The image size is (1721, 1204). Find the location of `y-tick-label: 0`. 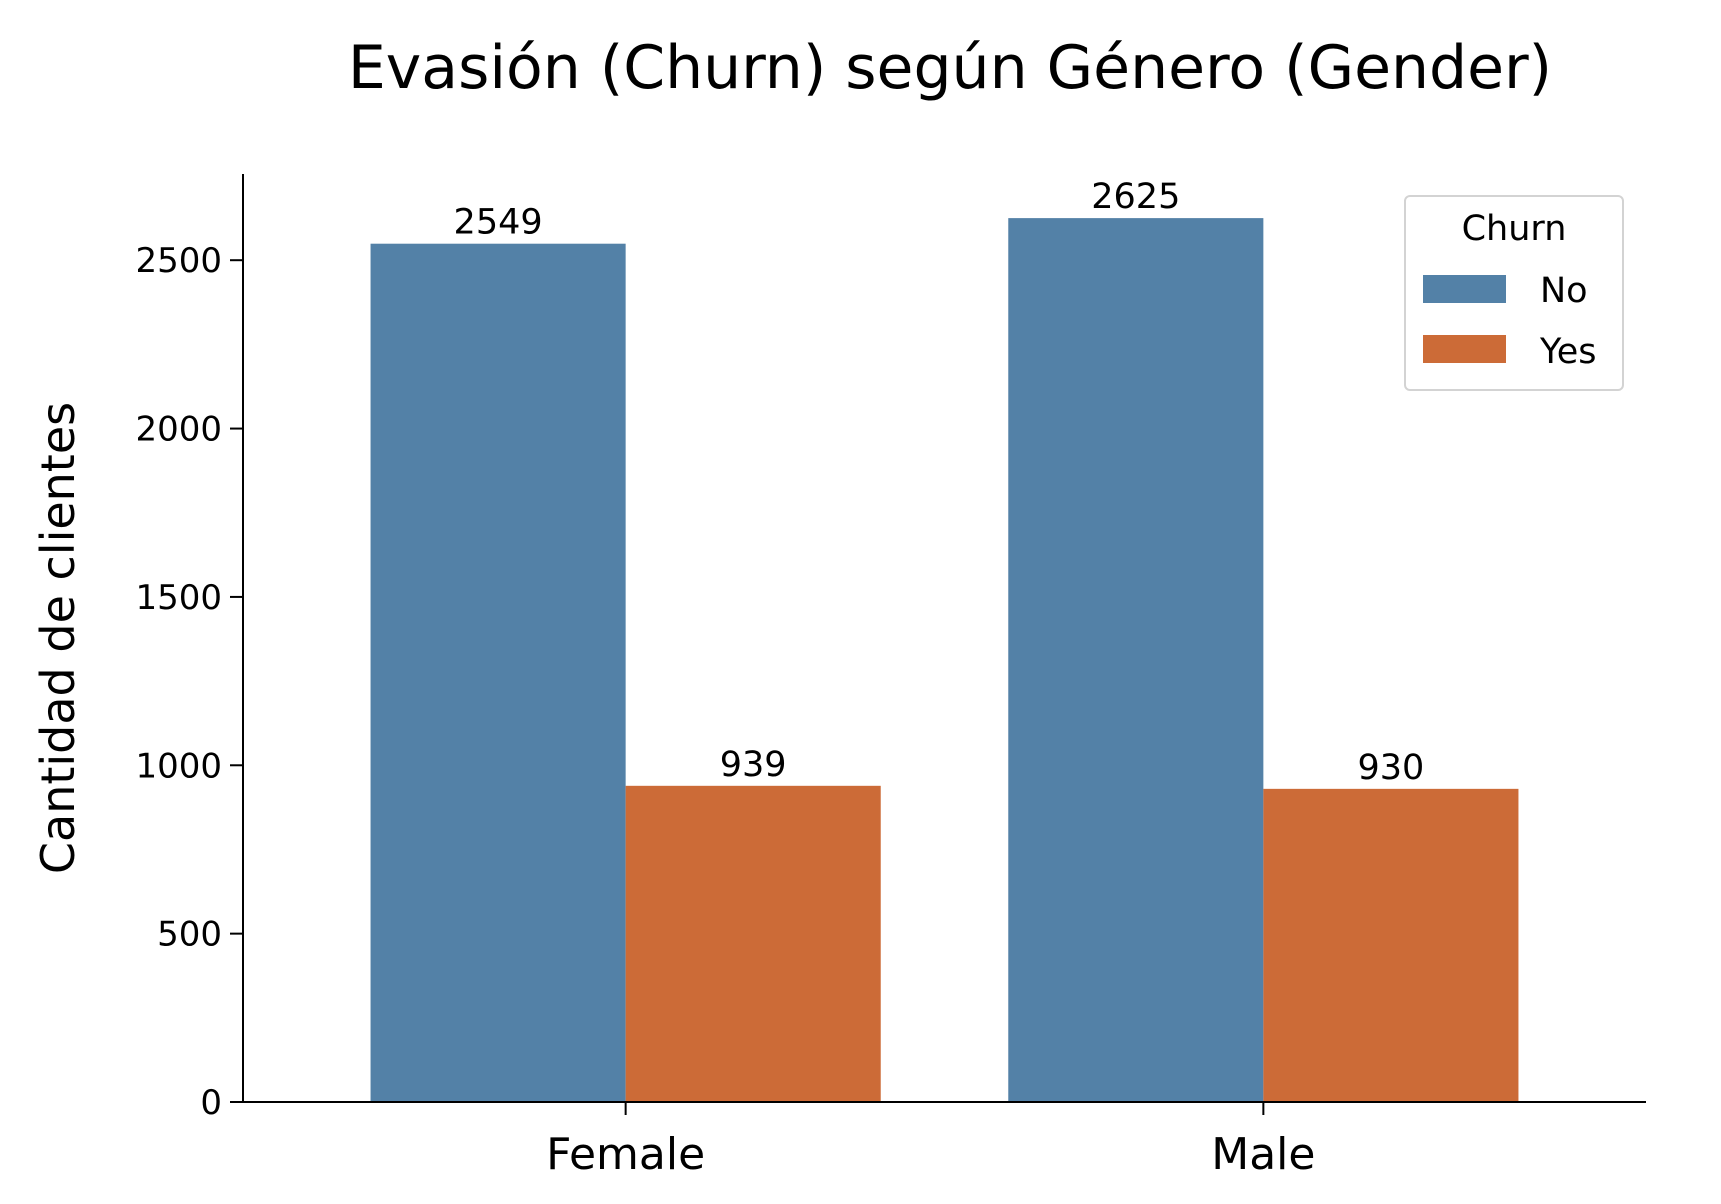

y-tick-label: 0 is located at coordinates (211, 1103).